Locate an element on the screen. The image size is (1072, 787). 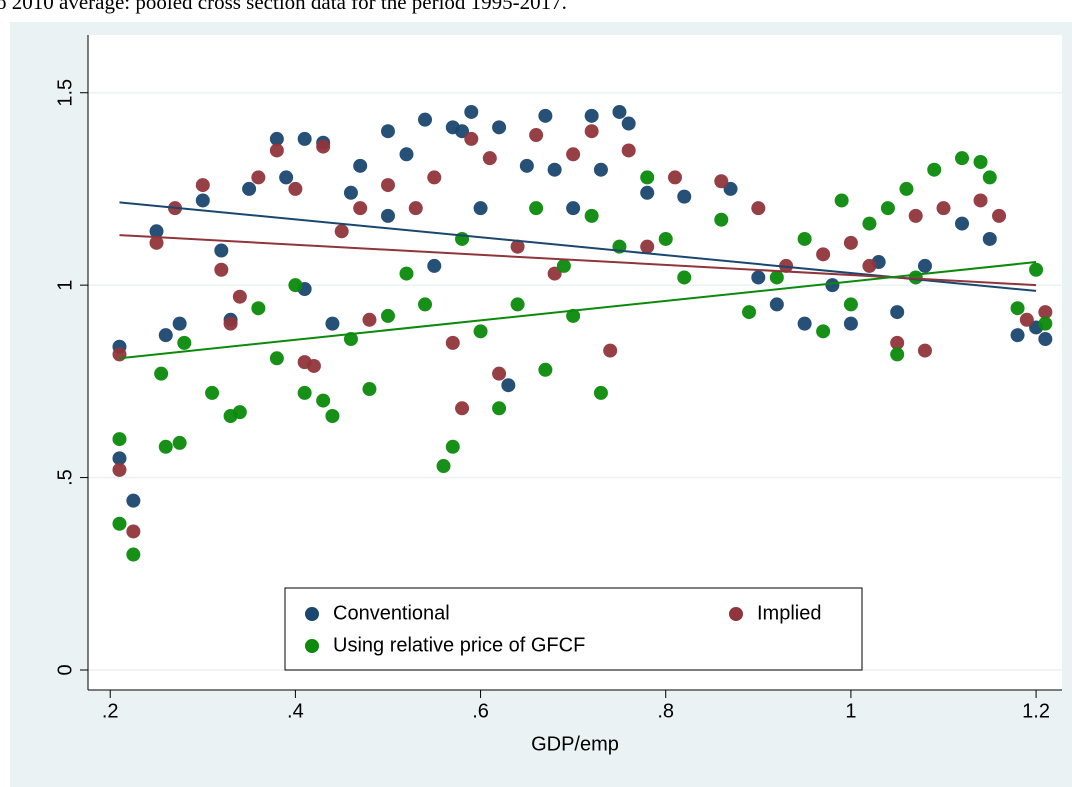
x-tick-label: .2 is located at coordinates (110, 711).